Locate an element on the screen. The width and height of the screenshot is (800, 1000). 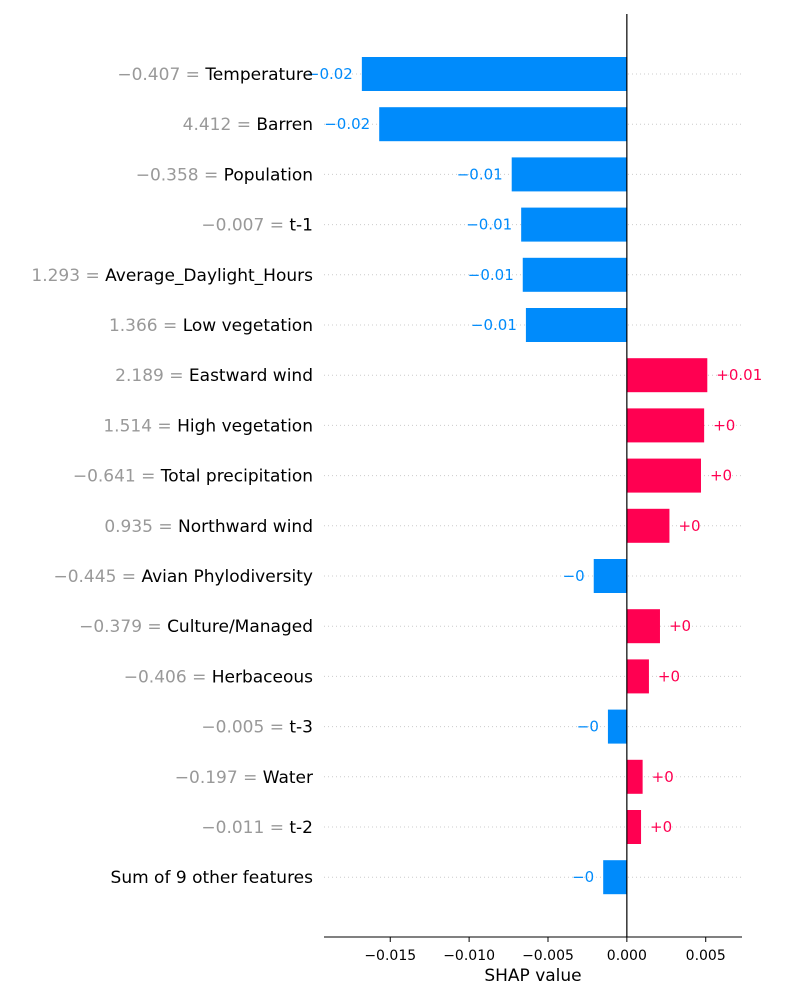
feature-name: Total precipitation is located at coordinates (236, 477).